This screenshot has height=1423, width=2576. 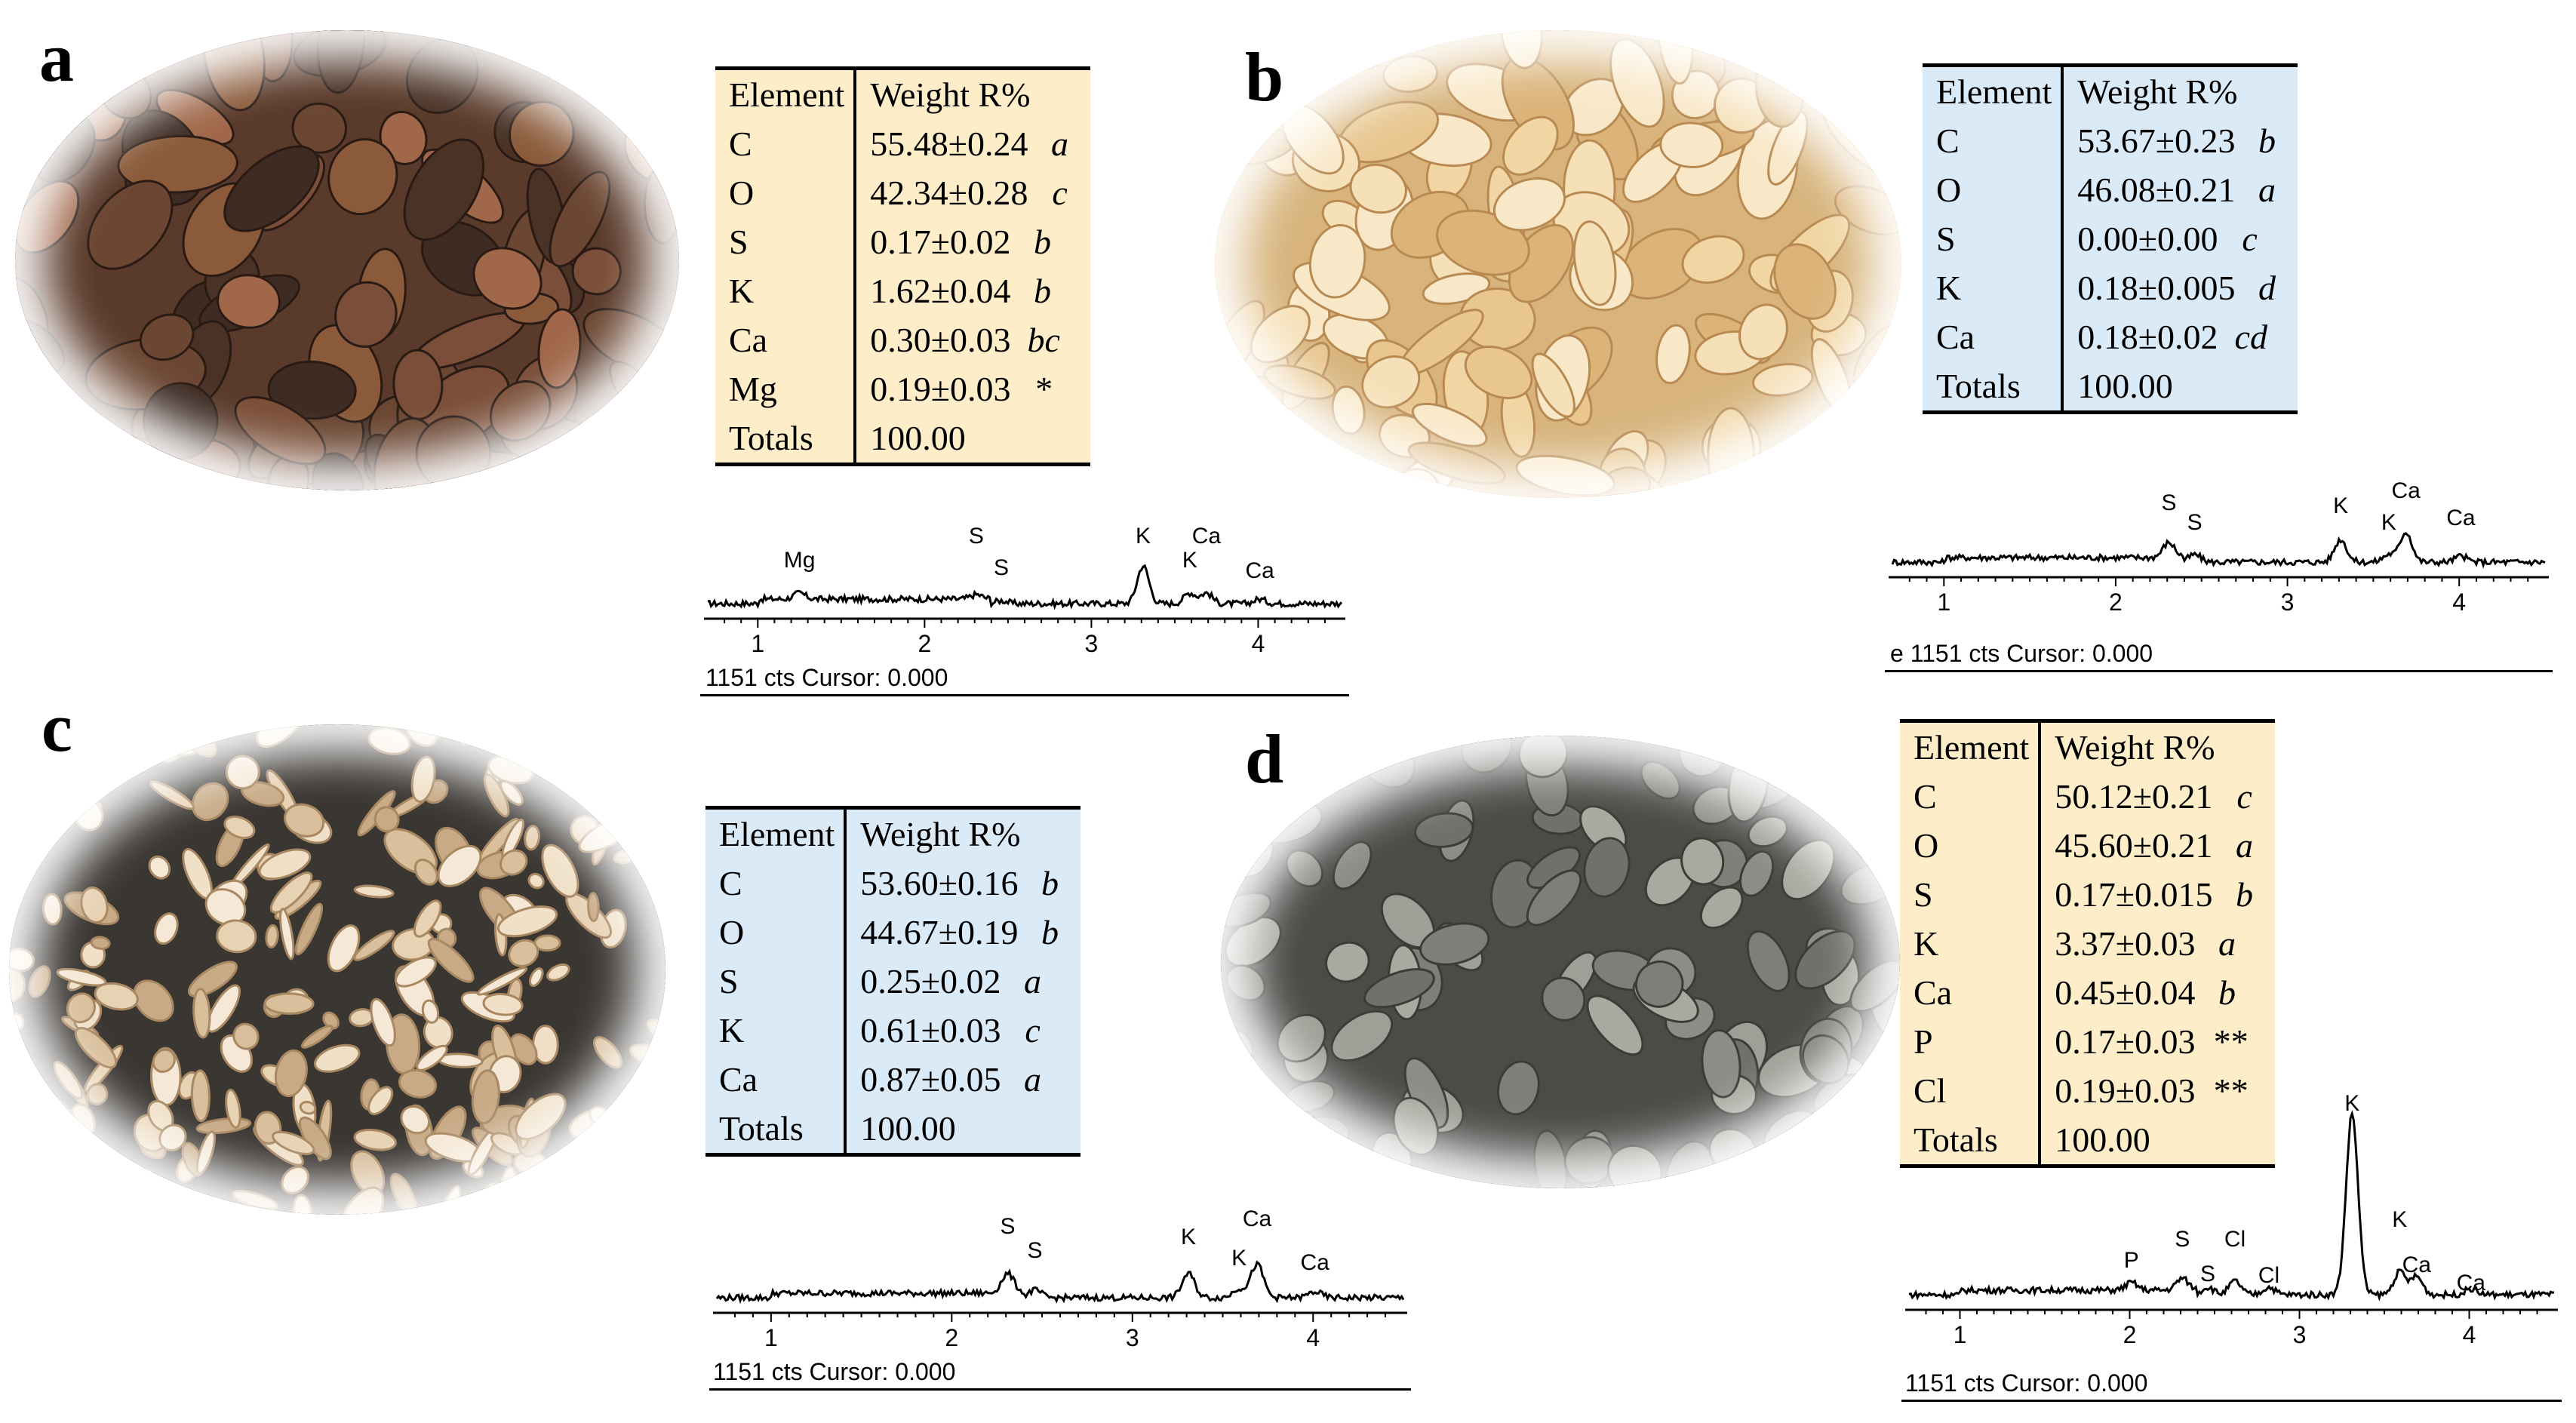 What do you see at coordinates (1560, 962) in the screenshot?
I see `photo-green-coffee-beans` at bounding box center [1560, 962].